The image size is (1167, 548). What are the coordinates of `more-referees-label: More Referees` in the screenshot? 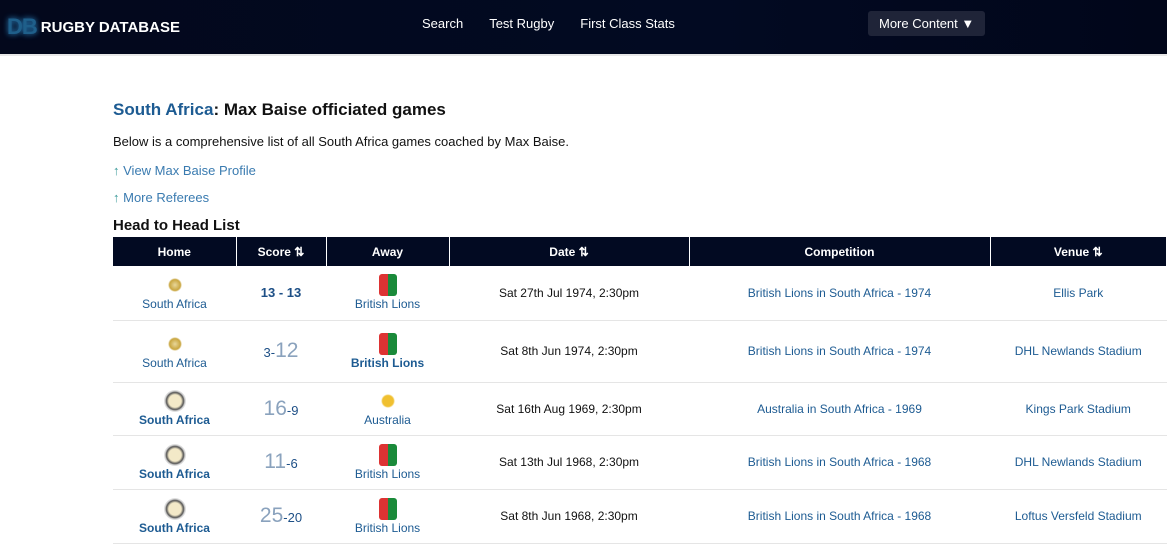 It's located at (166, 197).